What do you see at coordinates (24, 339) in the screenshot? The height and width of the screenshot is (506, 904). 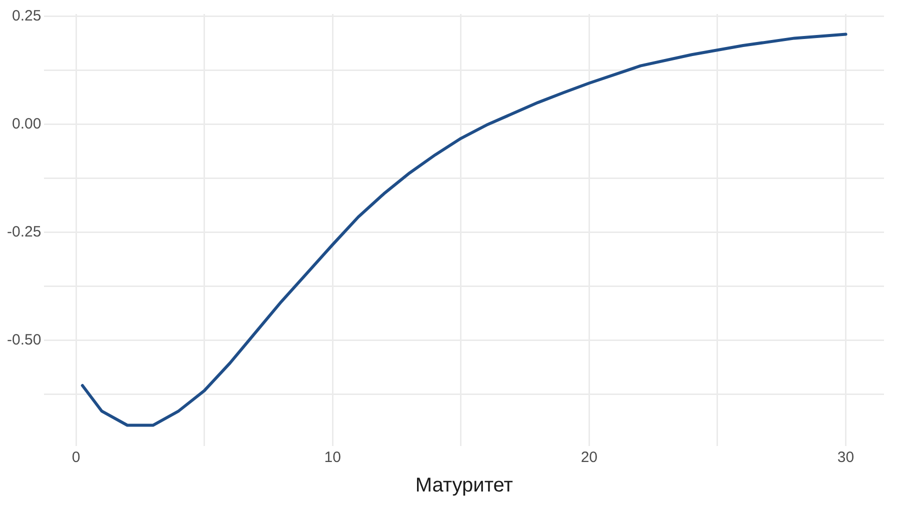 I see `y-tick-label: -0.50` at bounding box center [24, 339].